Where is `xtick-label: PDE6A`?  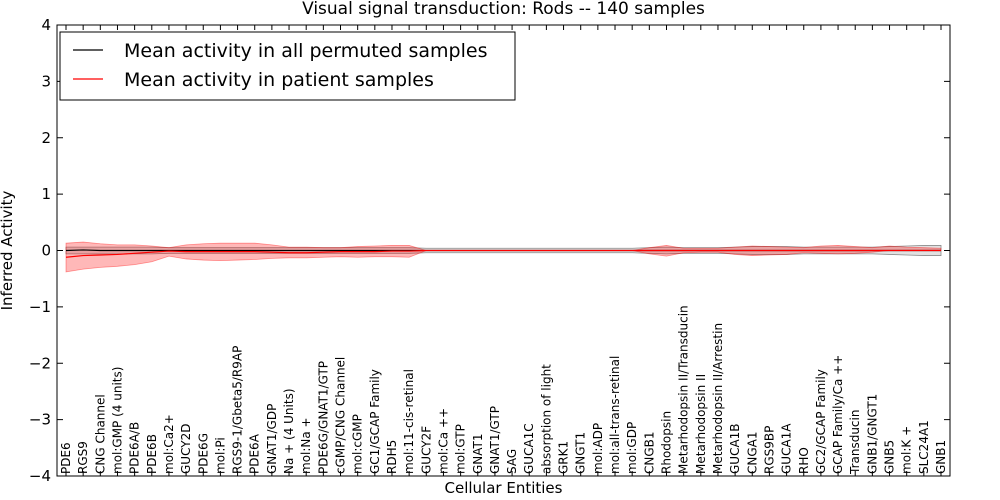 xtick-label: PDE6A is located at coordinates (255, 453).